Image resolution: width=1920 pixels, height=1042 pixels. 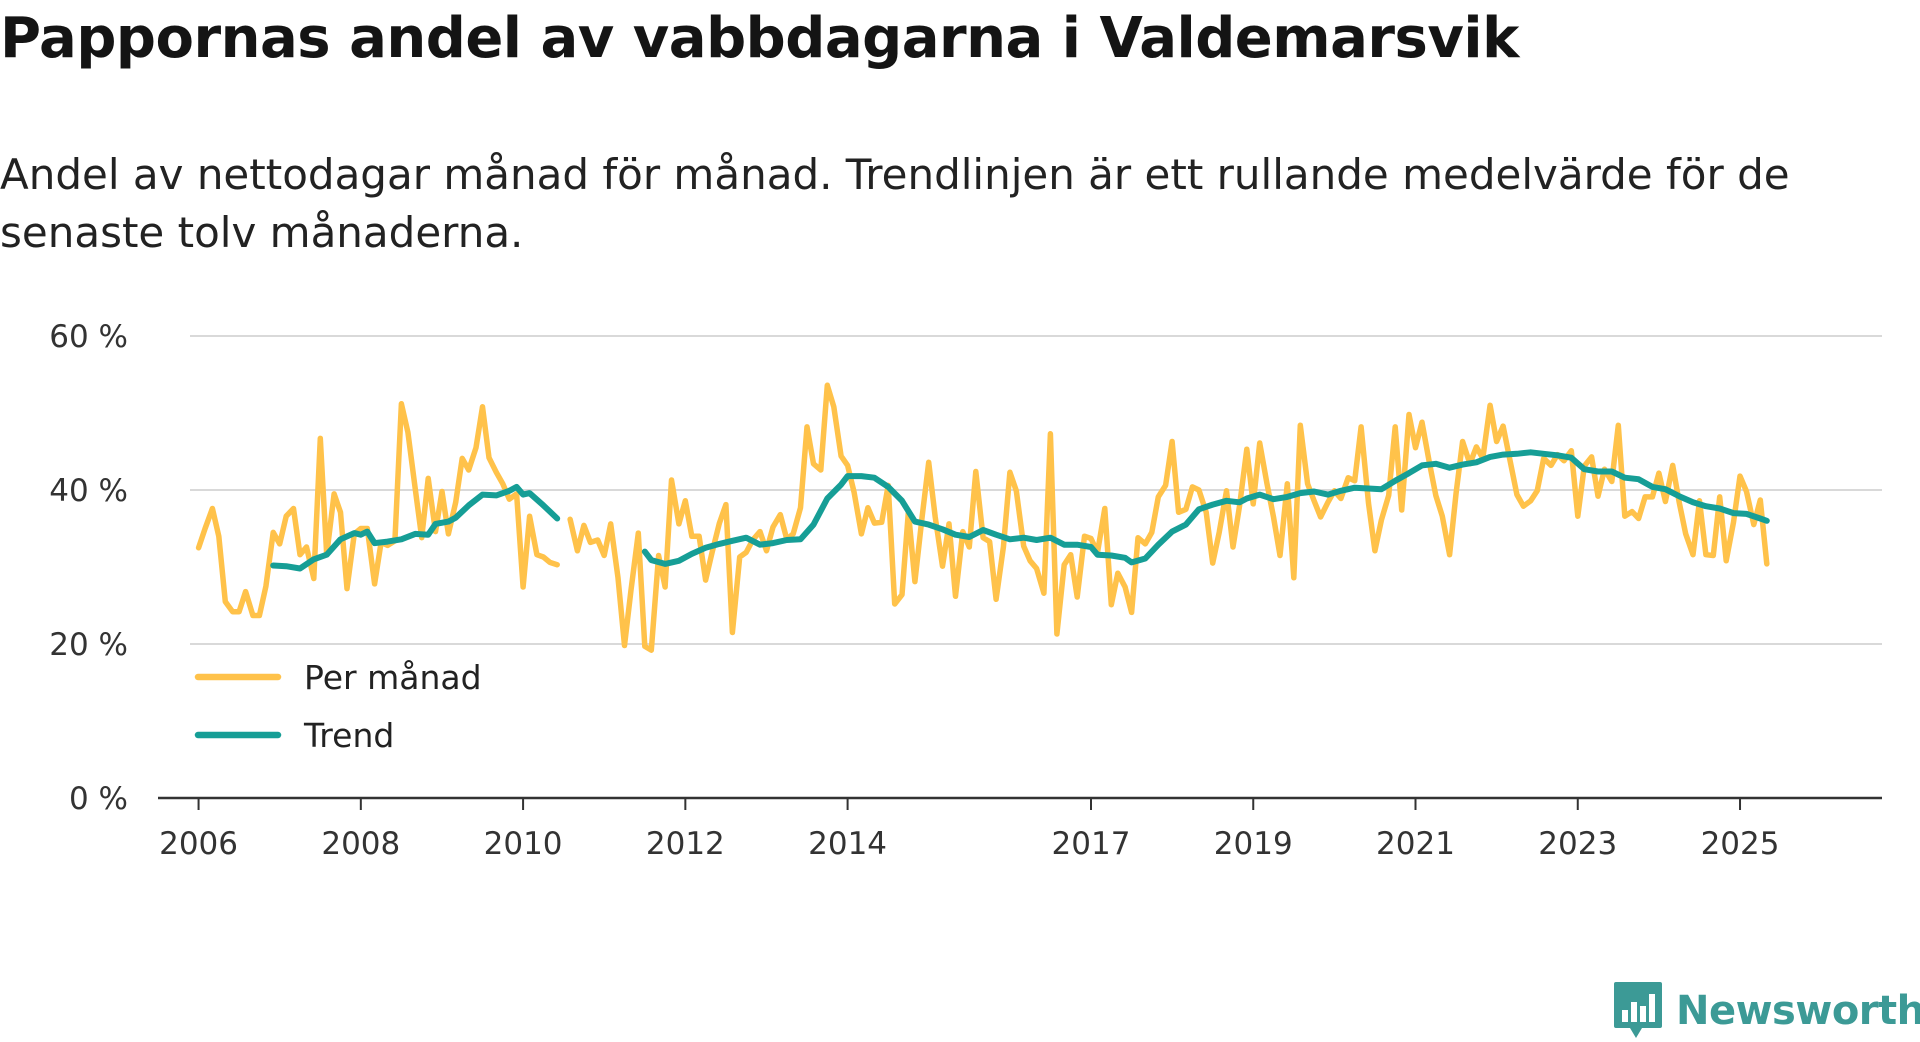 I want to click on legend-label-trend: Trend, so click(x=348, y=735).